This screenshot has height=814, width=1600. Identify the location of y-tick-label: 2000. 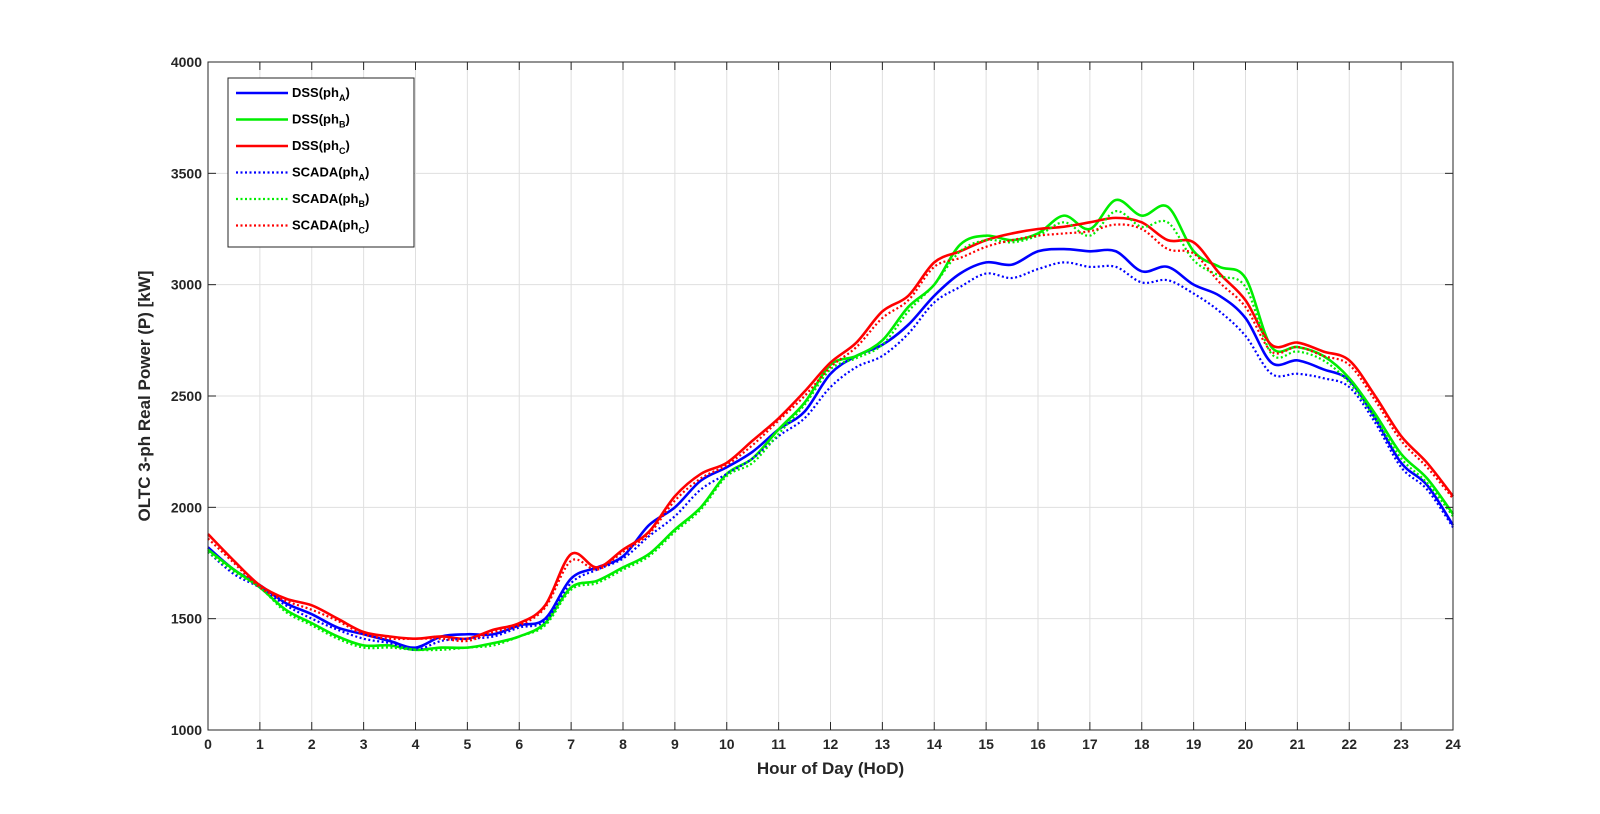
(186, 507).